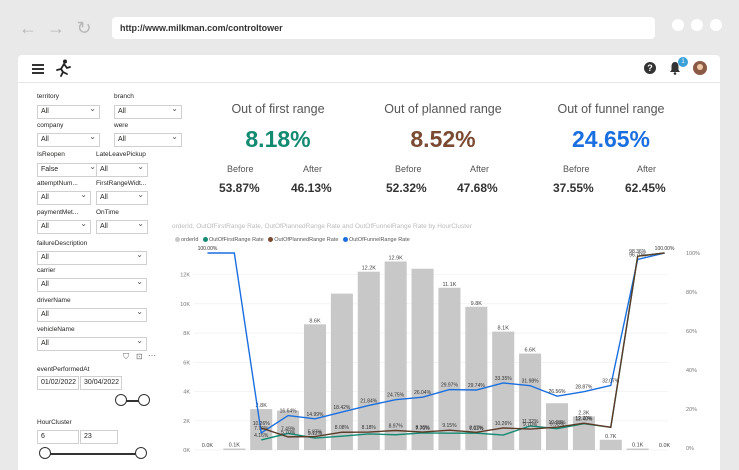  What do you see at coordinates (288, 433) in the screenshot?
I see `line-data-label: 5.70%` at bounding box center [288, 433].